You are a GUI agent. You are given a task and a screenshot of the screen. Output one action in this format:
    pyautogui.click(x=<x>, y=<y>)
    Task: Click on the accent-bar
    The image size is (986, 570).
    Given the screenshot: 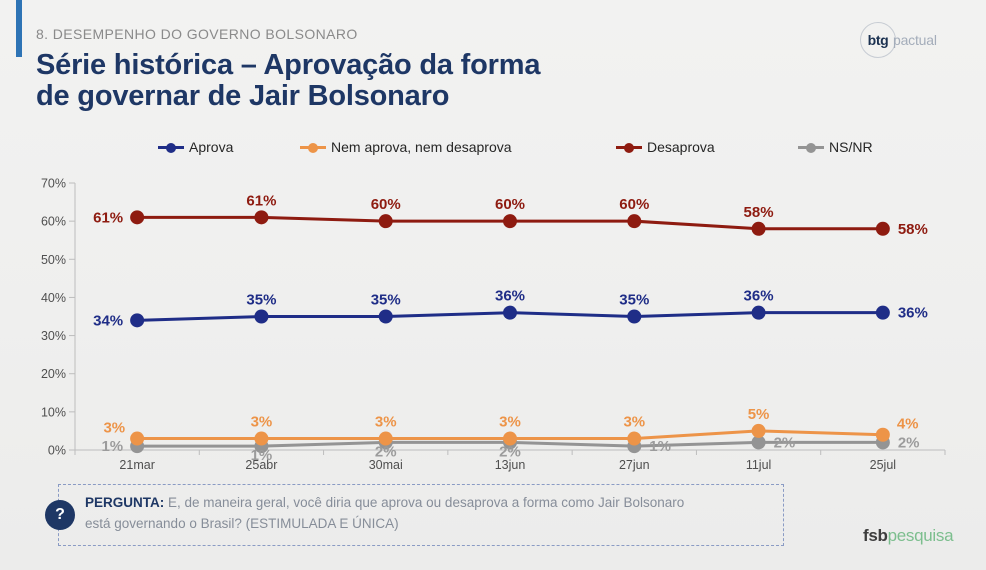 What is the action you would take?
    pyautogui.click(x=19, y=28)
    